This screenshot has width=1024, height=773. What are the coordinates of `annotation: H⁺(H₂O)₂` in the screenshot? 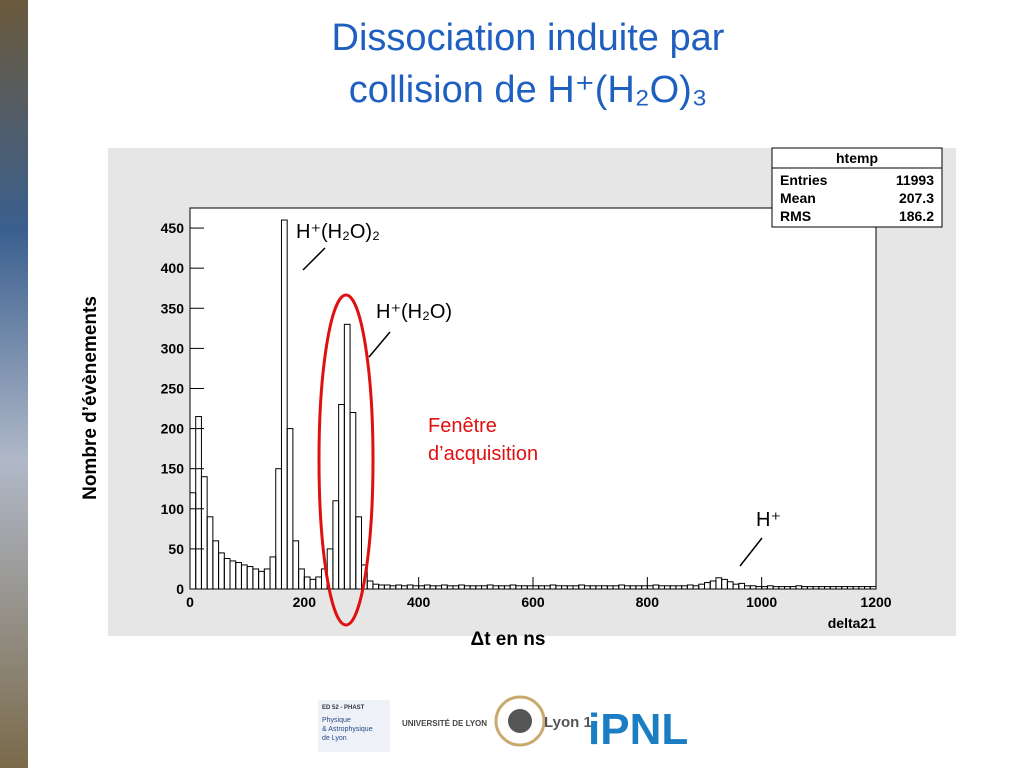 It's located at (338, 232).